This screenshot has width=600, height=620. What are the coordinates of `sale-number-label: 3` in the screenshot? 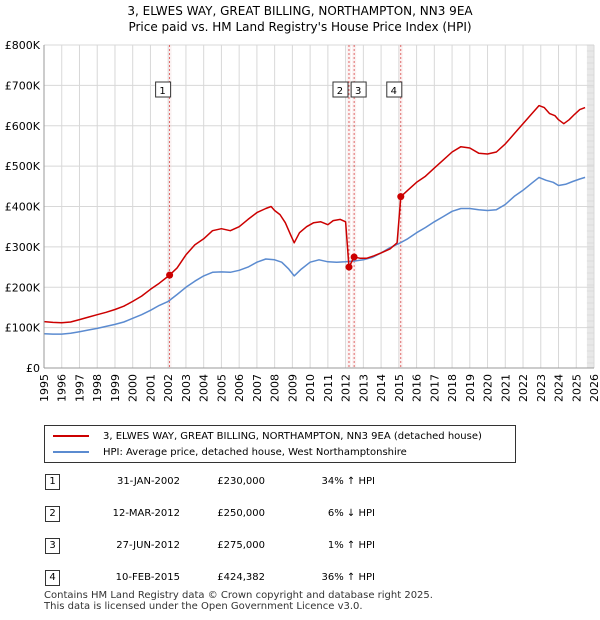 It's located at (358, 91).